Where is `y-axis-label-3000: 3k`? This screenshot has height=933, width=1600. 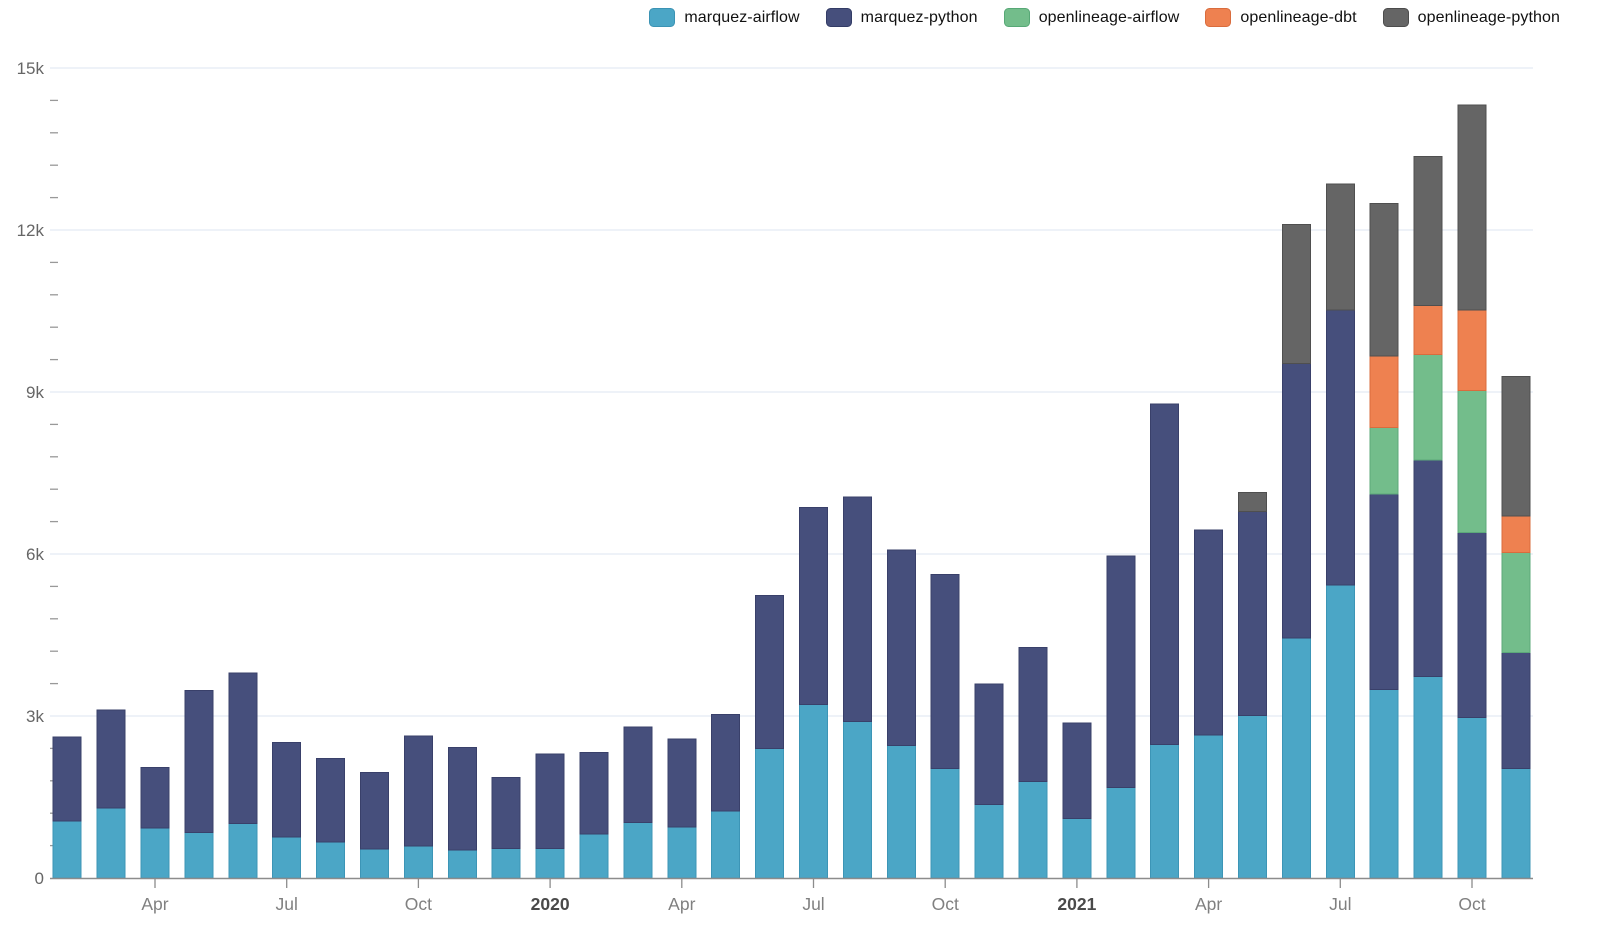
y-axis-label-3000: 3k is located at coordinates (35, 716).